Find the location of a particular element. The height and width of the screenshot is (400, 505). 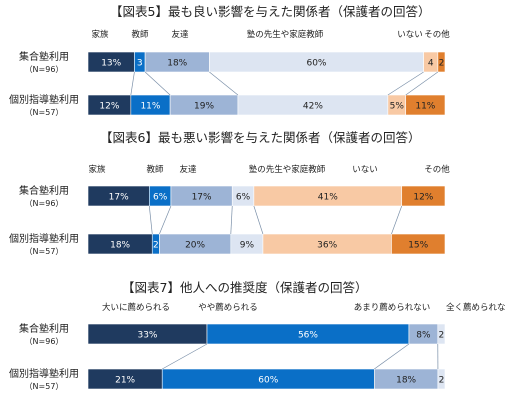

chart-title: 【図表6】最も悪い影響を与えた関係者（保護者の回答） is located at coordinates (260, 137).